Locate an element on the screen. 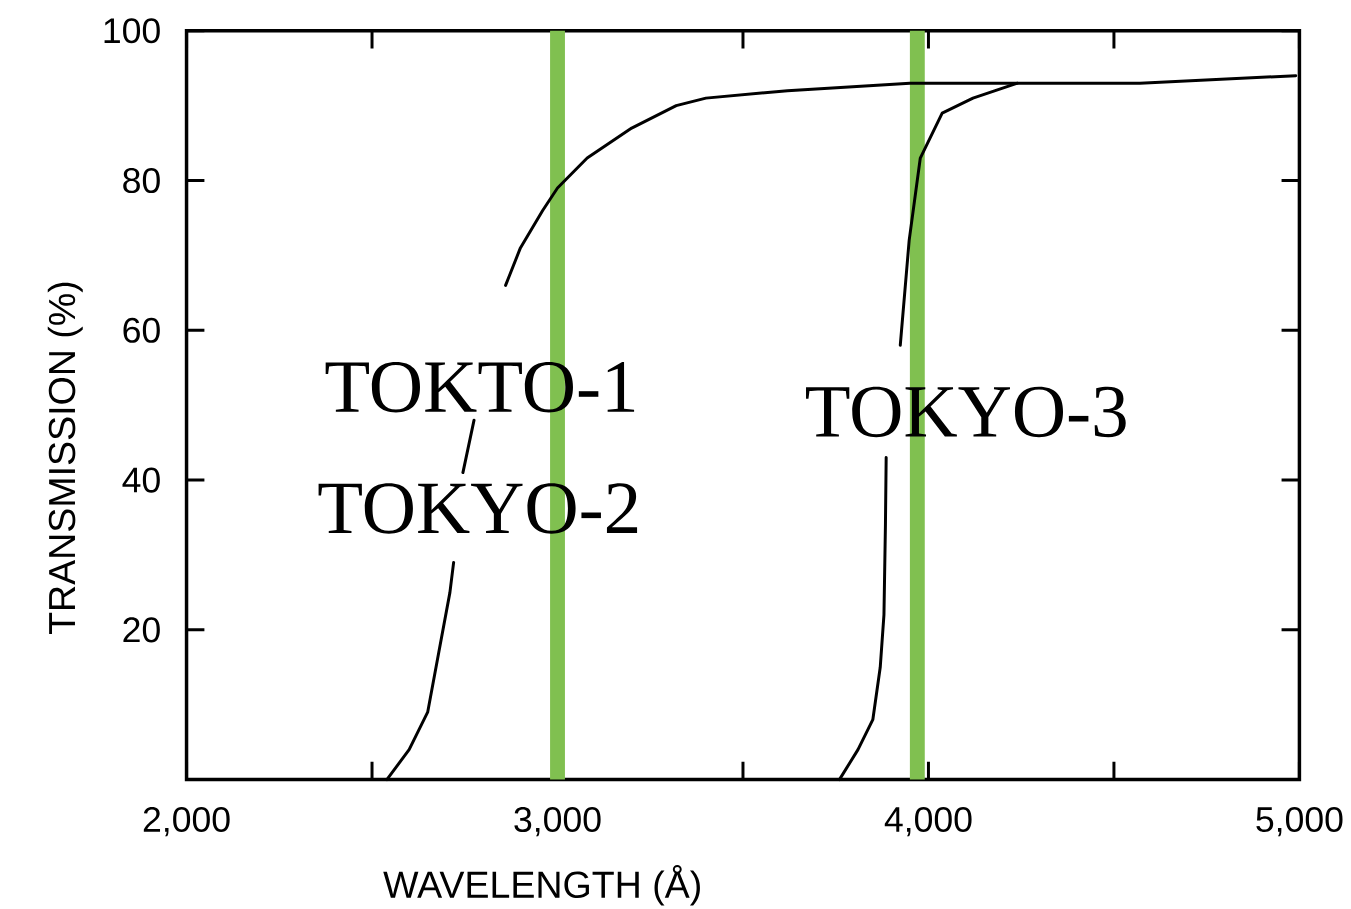 Image resolution: width=1351 pixels, height=909 pixels. y-tick-label: 100 is located at coordinates (132, 31).